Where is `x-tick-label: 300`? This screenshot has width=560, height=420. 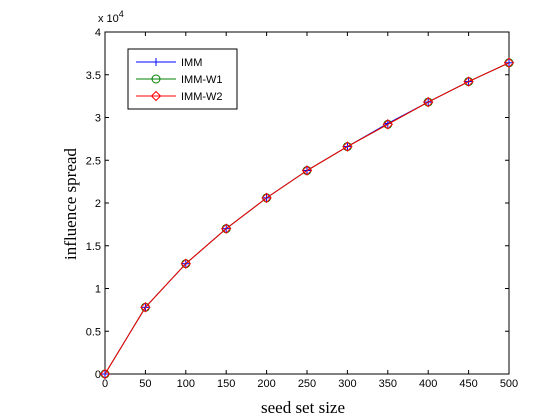 x-tick-label: 300 is located at coordinates (347, 384).